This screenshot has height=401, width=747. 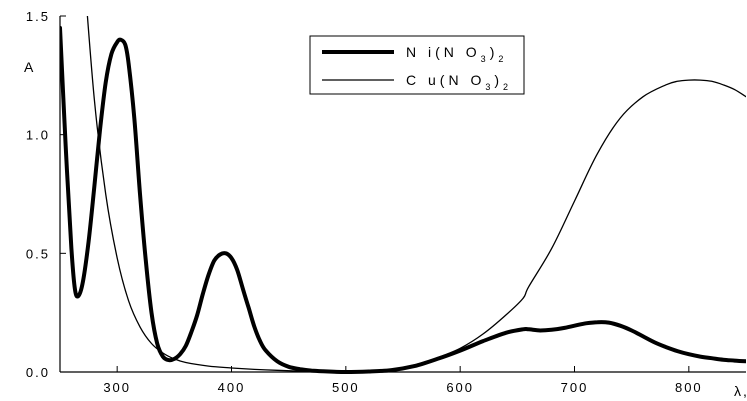 I want to click on y-tick-label: 0.0, so click(x=38, y=372).